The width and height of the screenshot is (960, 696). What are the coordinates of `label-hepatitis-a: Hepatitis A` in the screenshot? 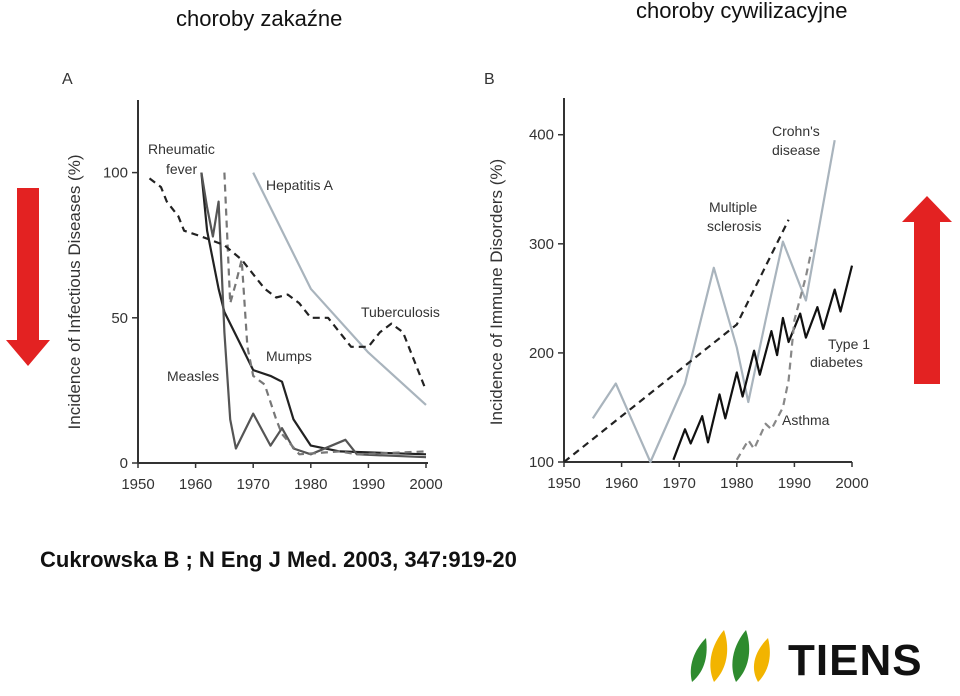 It's located at (300, 185).